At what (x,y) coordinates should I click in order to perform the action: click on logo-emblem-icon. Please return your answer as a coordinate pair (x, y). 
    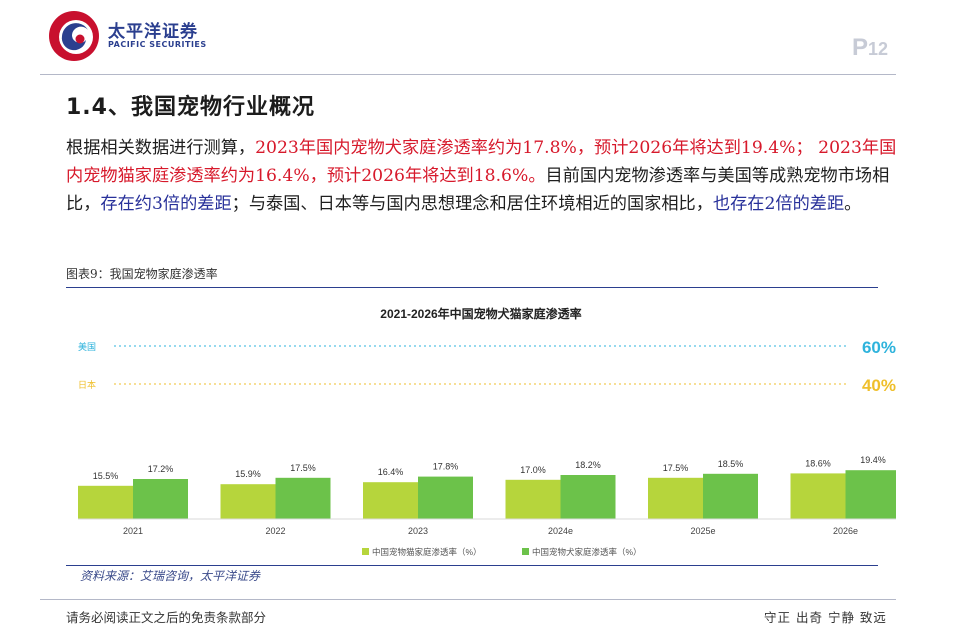
    Looking at the image, I should click on (74, 36).